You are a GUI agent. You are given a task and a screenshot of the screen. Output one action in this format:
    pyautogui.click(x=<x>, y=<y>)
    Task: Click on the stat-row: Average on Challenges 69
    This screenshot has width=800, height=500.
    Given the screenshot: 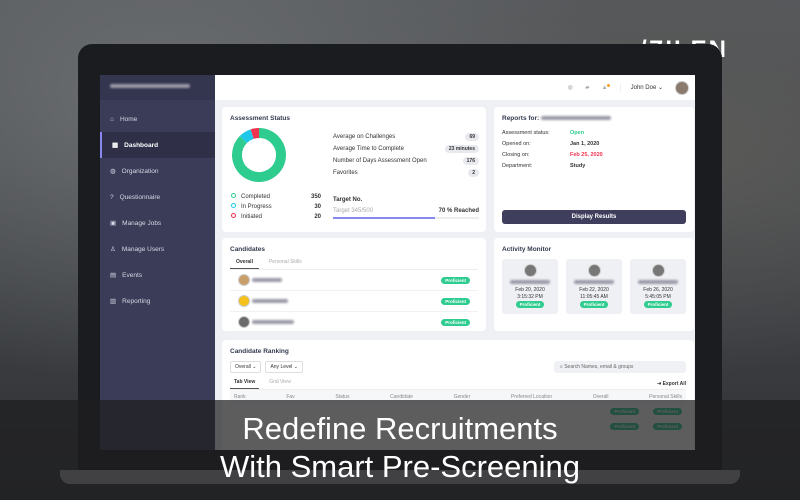 What is the action you would take?
    pyautogui.click(x=406, y=137)
    